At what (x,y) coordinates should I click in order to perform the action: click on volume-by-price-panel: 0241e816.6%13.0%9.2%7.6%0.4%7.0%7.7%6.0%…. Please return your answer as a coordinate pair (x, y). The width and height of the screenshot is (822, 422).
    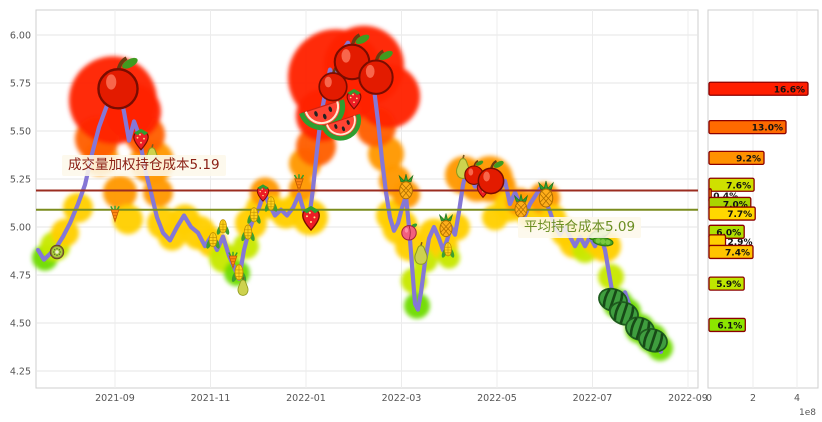
    Looking at the image, I should click on (764, 211).